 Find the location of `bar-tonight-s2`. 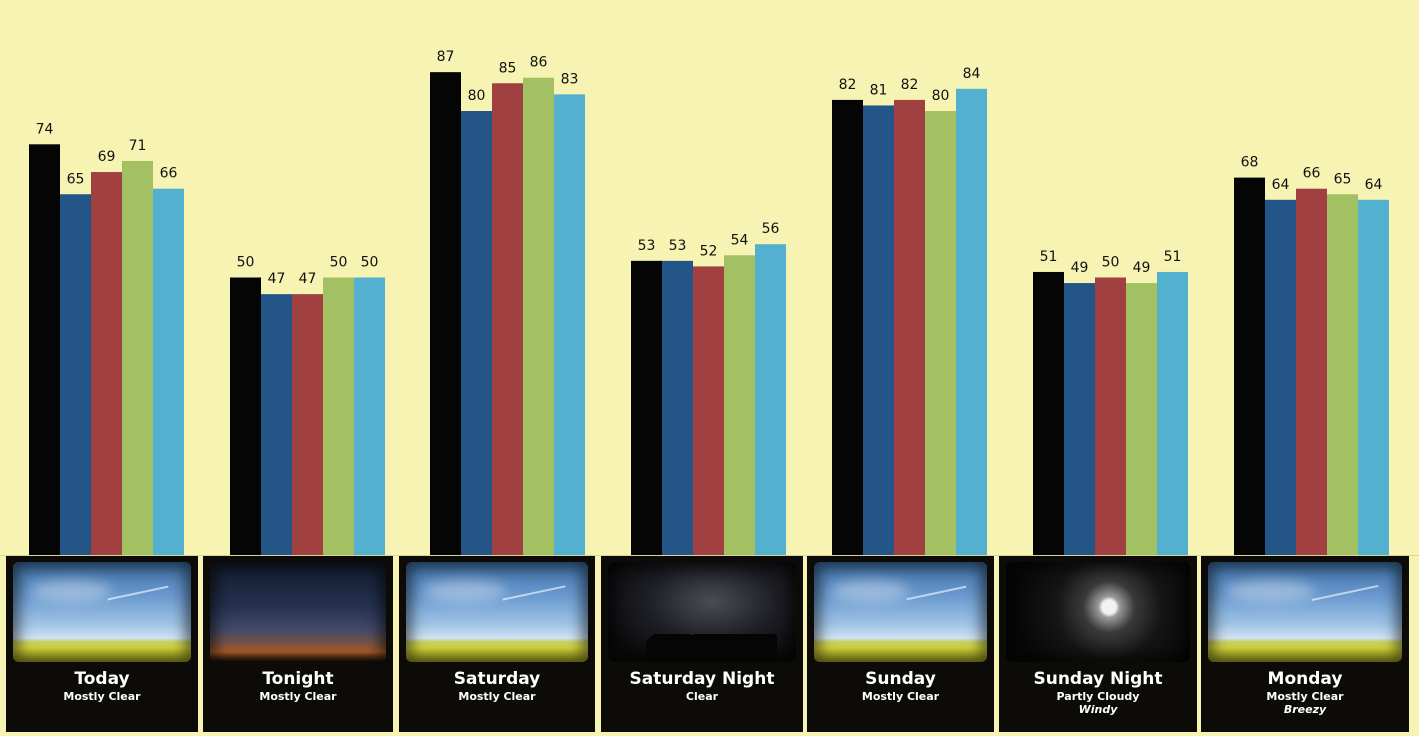

bar-tonight-s2 is located at coordinates (276, 424).